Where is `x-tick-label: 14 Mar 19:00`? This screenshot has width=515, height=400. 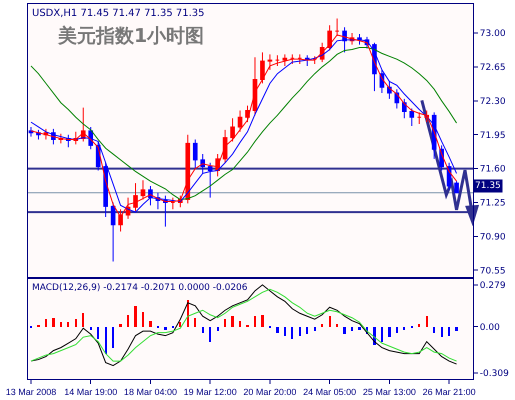
x-tick-label: 14 Mar 19:00 is located at coordinates (91, 391).